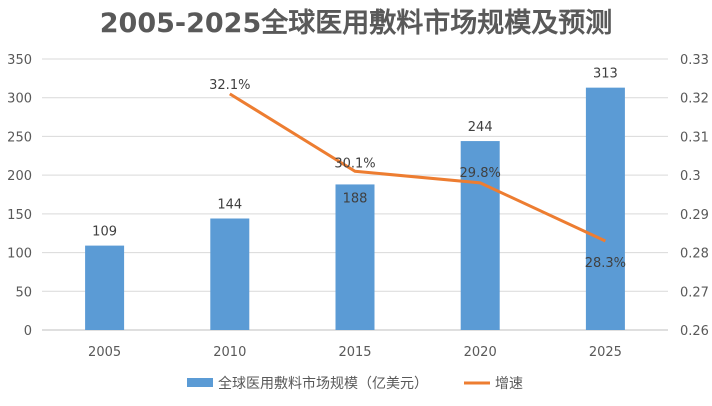 Image resolution: width=712 pixels, height=406 pixels. What do you see at coordinates (480, 352) in the screenshot?
I see `x-tick-label: 2020` at bounding box center [480, 352].